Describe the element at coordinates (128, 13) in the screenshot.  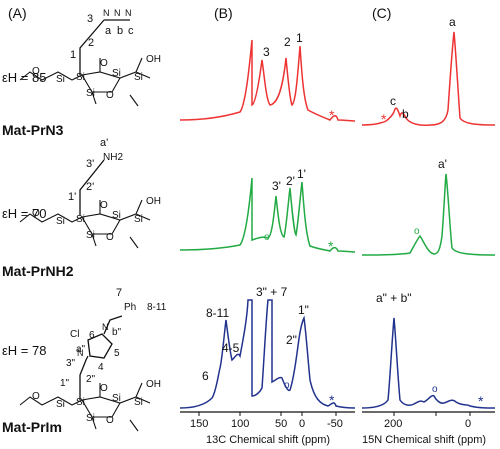
I see `azide-n3: N` at that location.